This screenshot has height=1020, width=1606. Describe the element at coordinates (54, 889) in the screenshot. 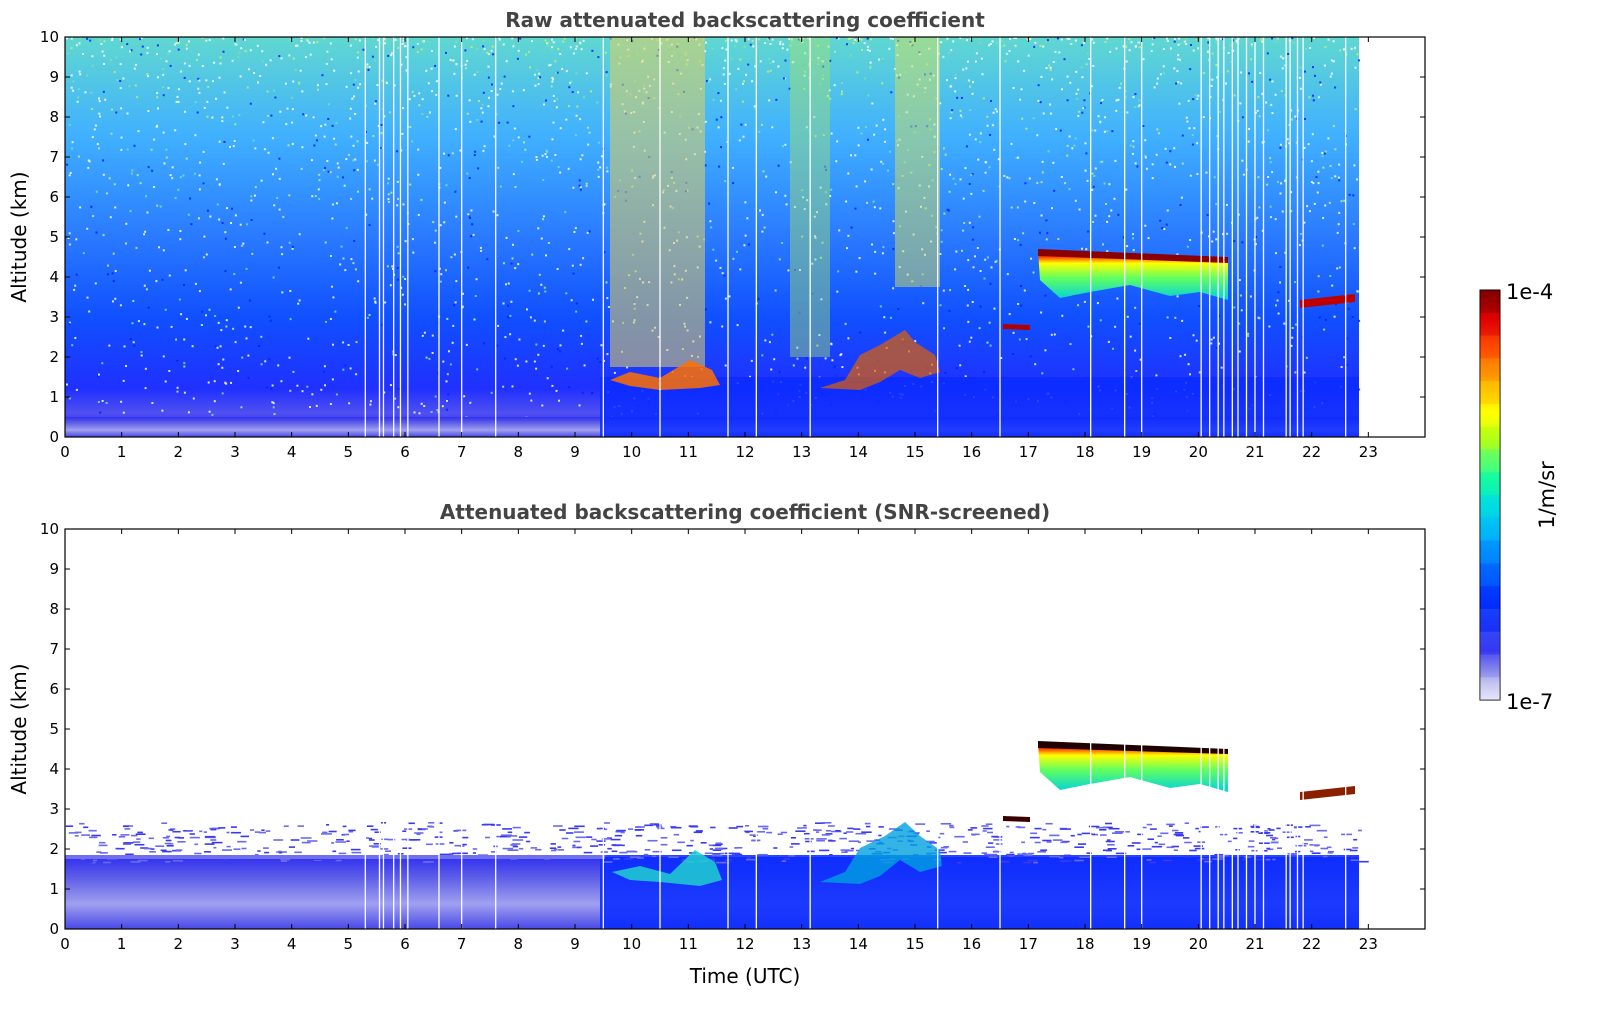

I see `y-tick-label: 1` at that location.